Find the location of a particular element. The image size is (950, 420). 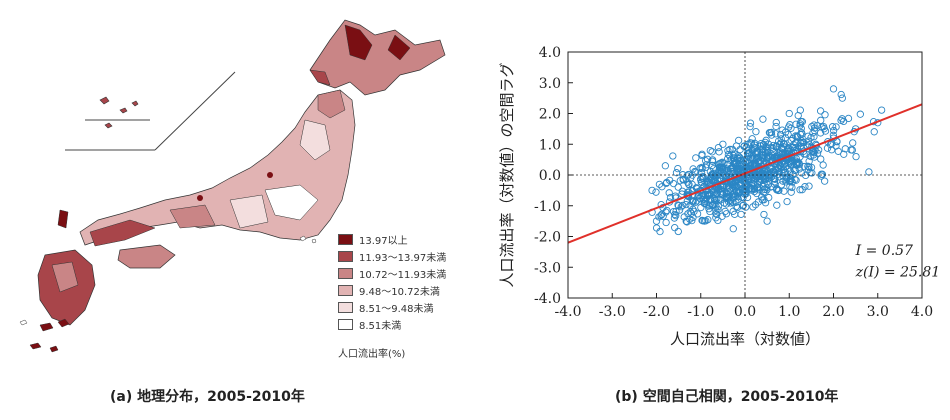

y-tick-label: -3.0 is located at coordinates (547, 268).